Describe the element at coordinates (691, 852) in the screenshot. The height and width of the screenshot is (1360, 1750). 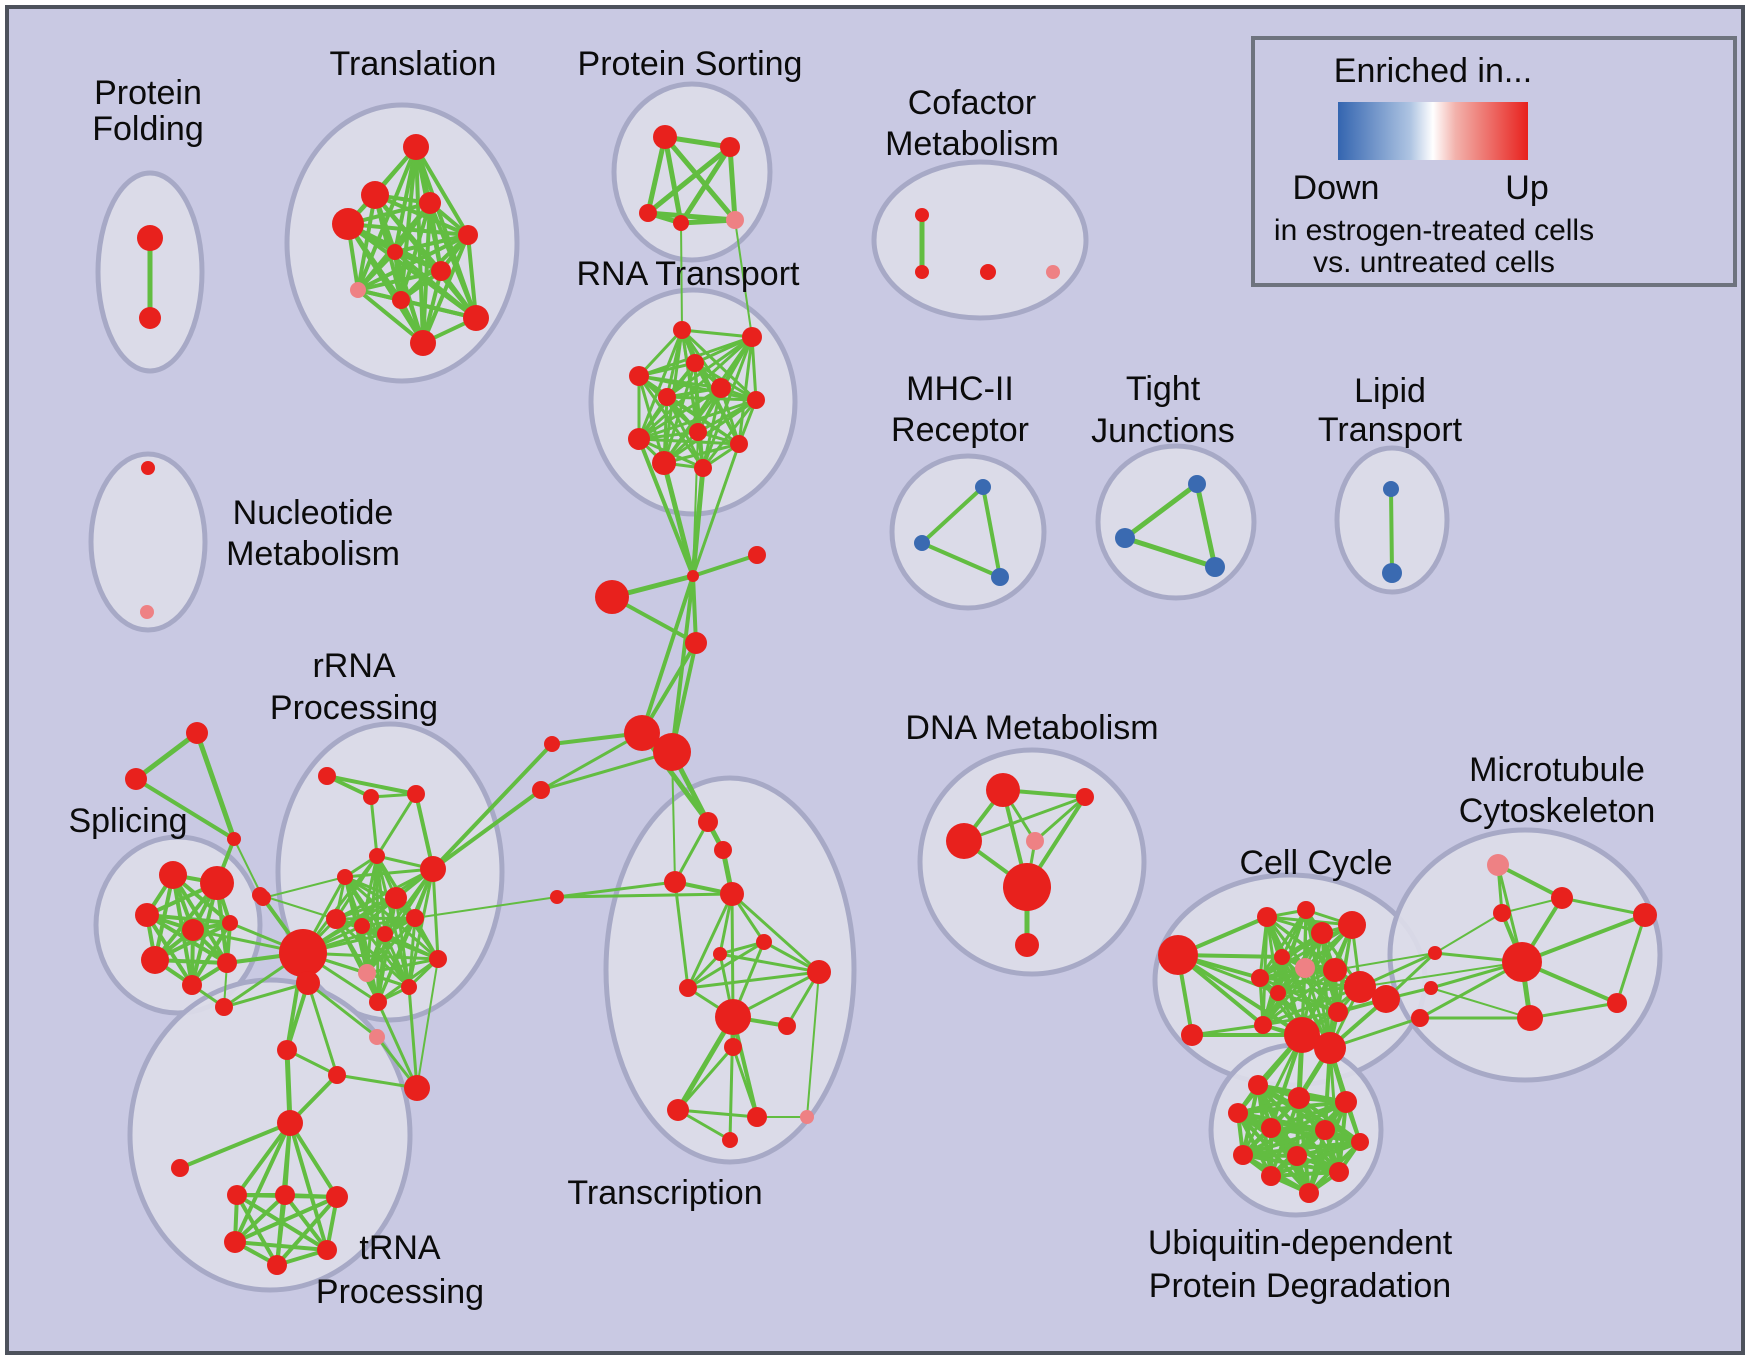
I see `edge-tc1-tc3` at that location.